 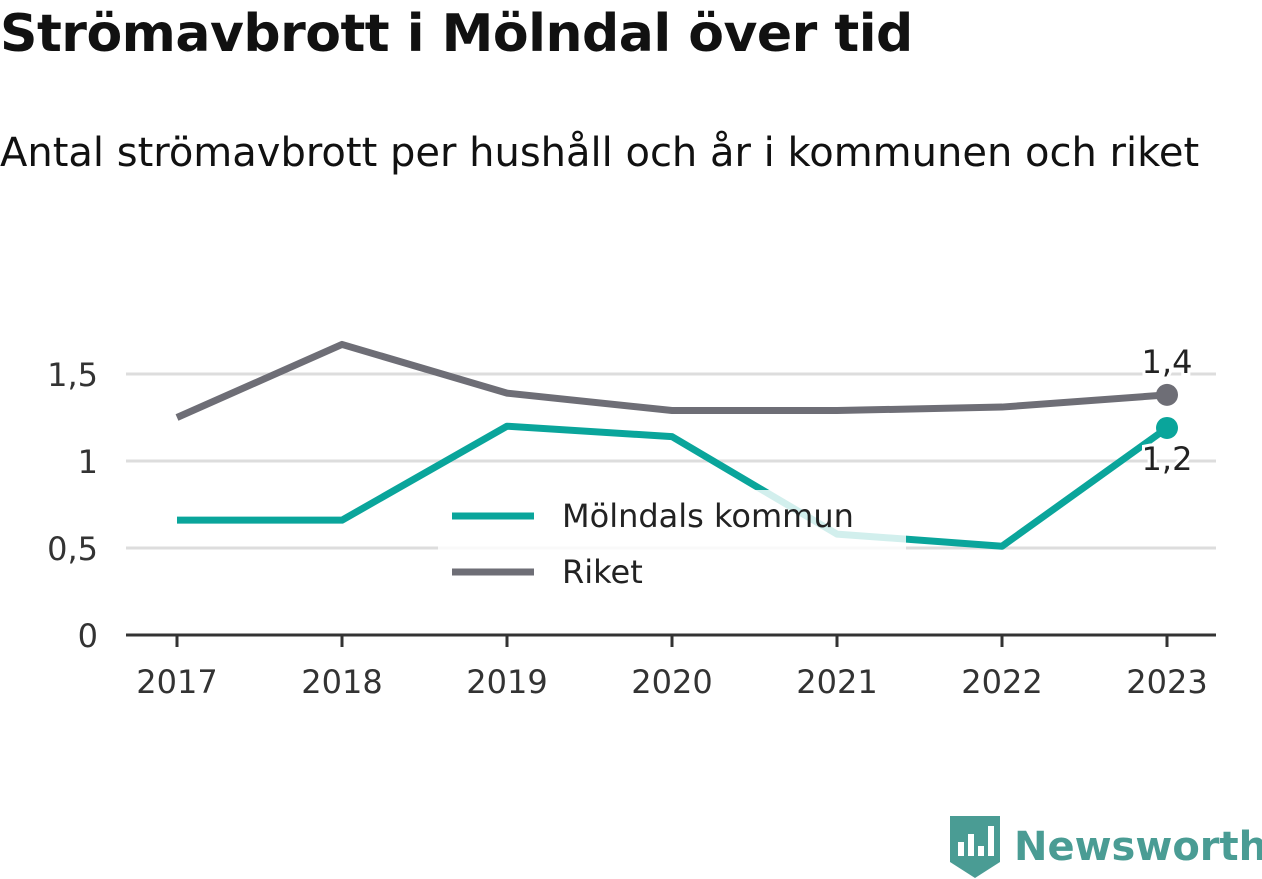 What do you see at coordinates (602, 572) in the screenshot?
I see `legend-label: Riket` at bounding box center [602, 572].